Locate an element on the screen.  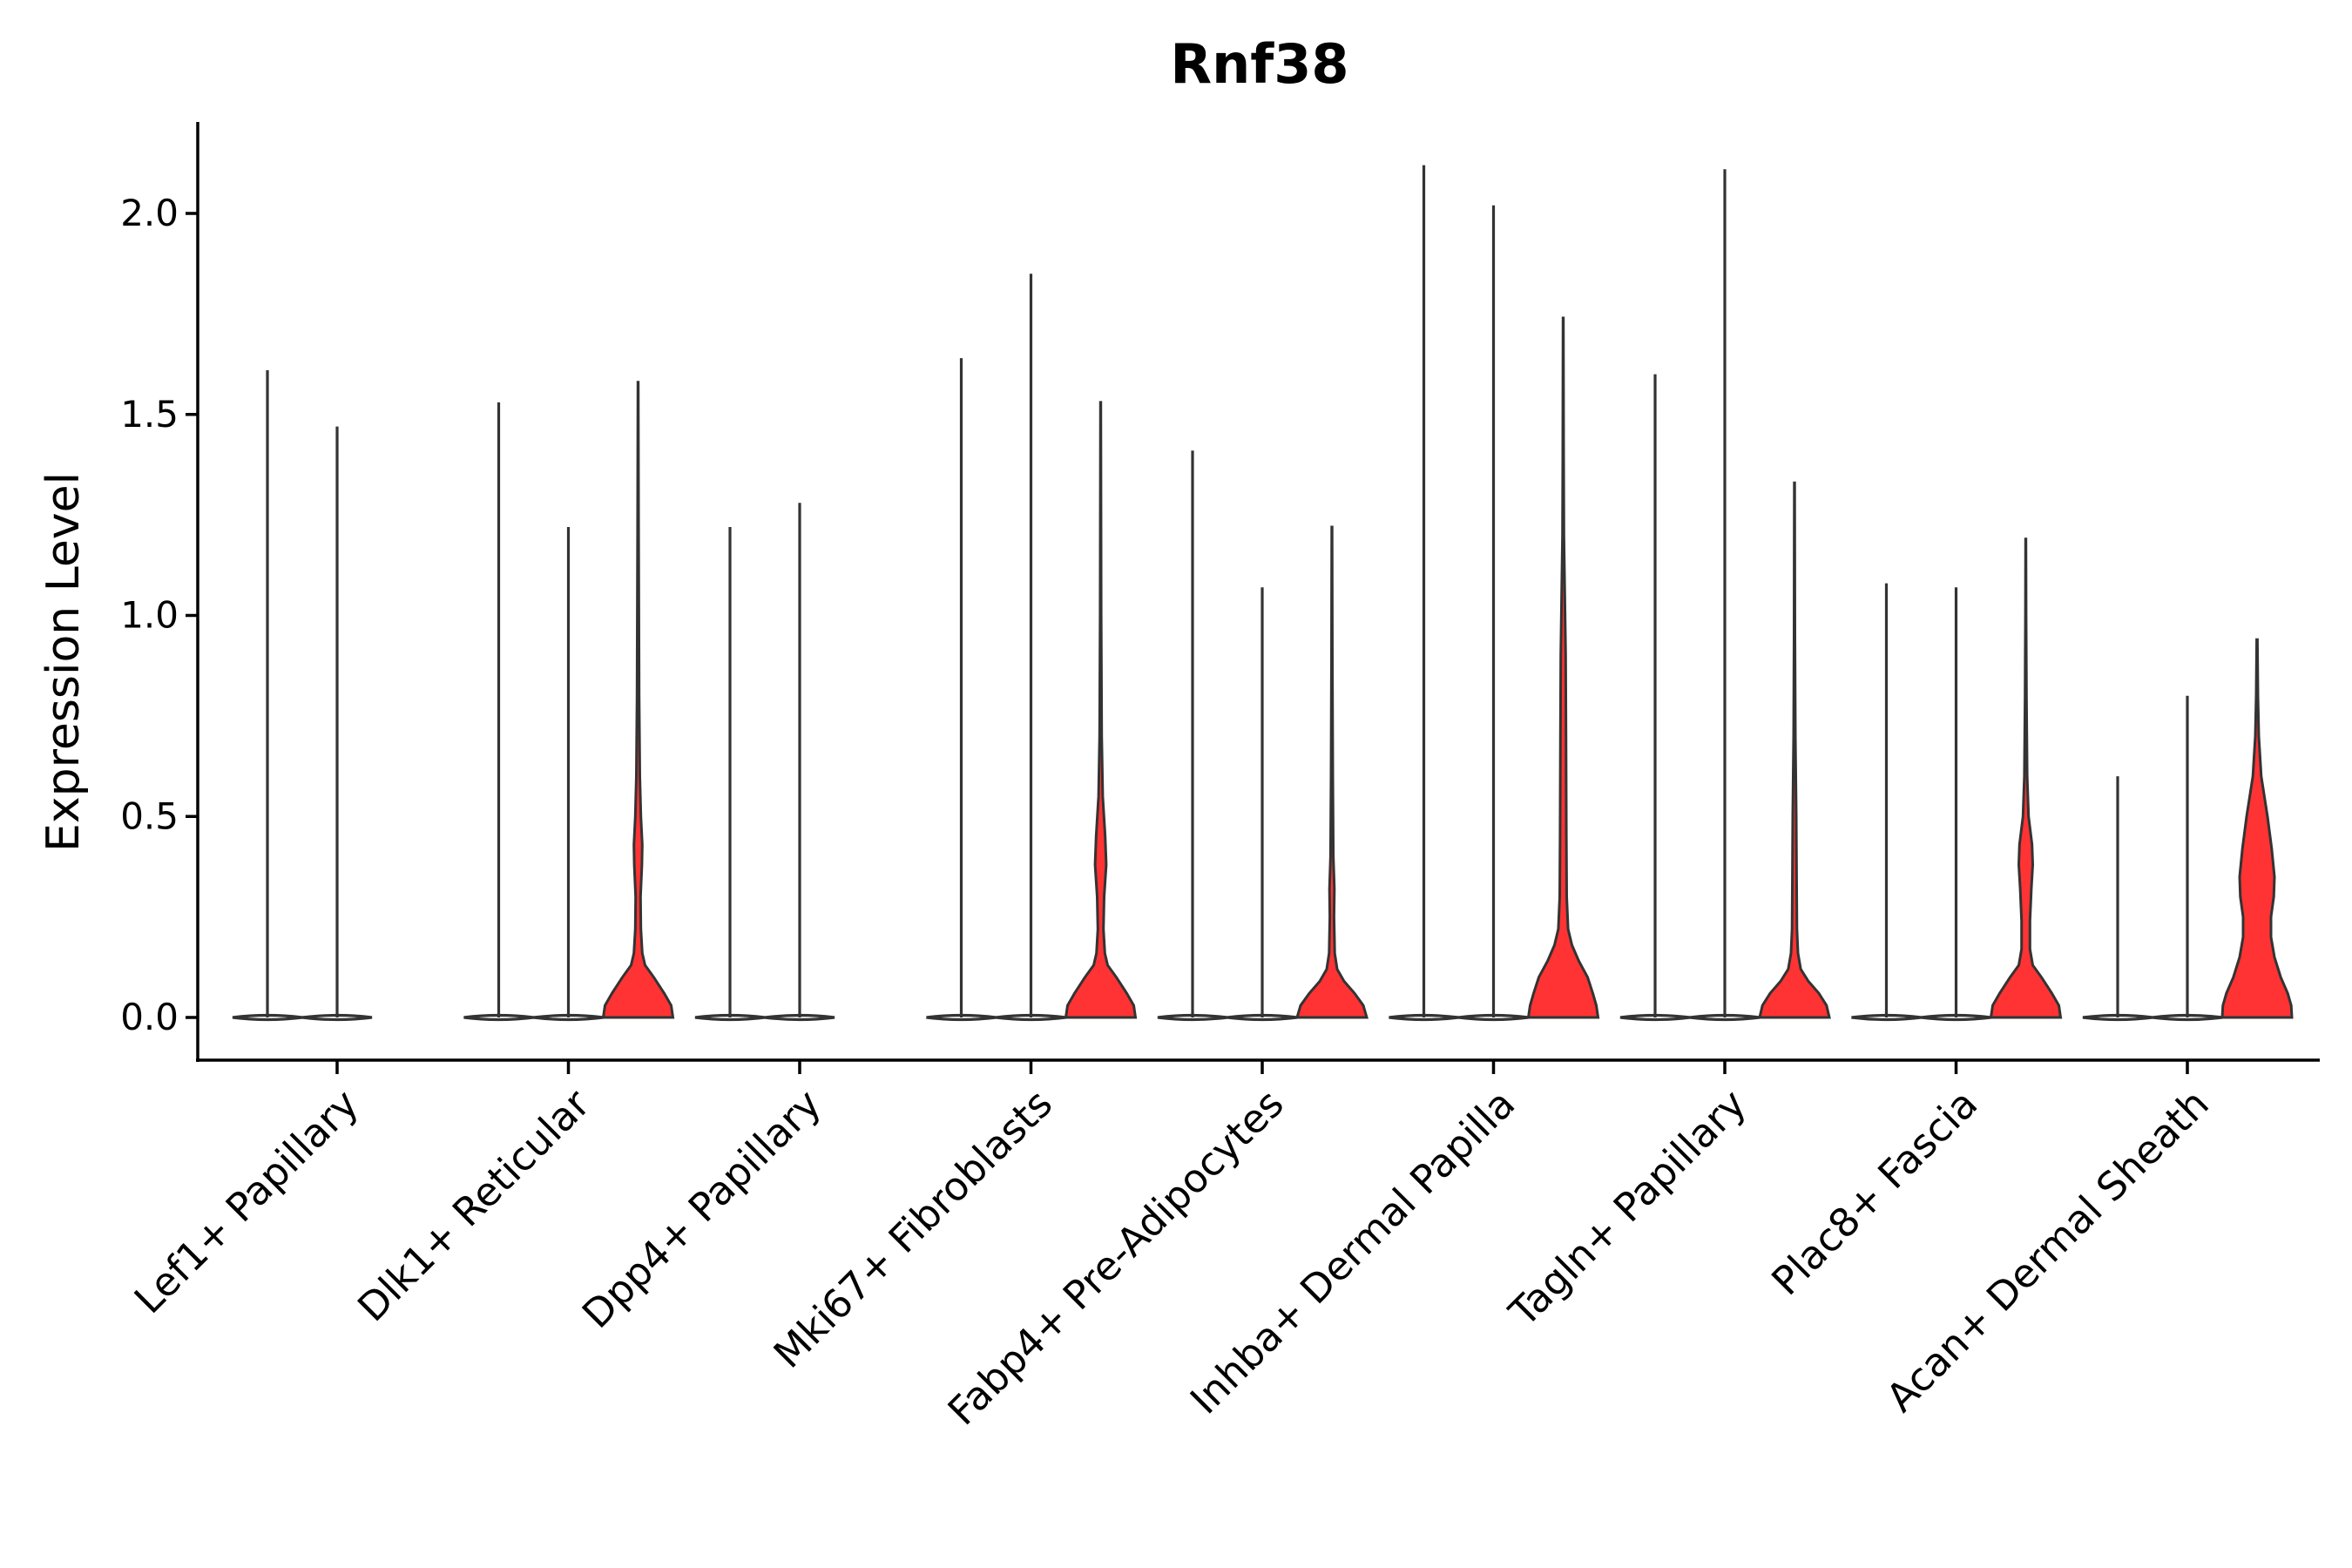
x-tick-label: Dpp4+ Papillary is located at coordinates (702, 1208).